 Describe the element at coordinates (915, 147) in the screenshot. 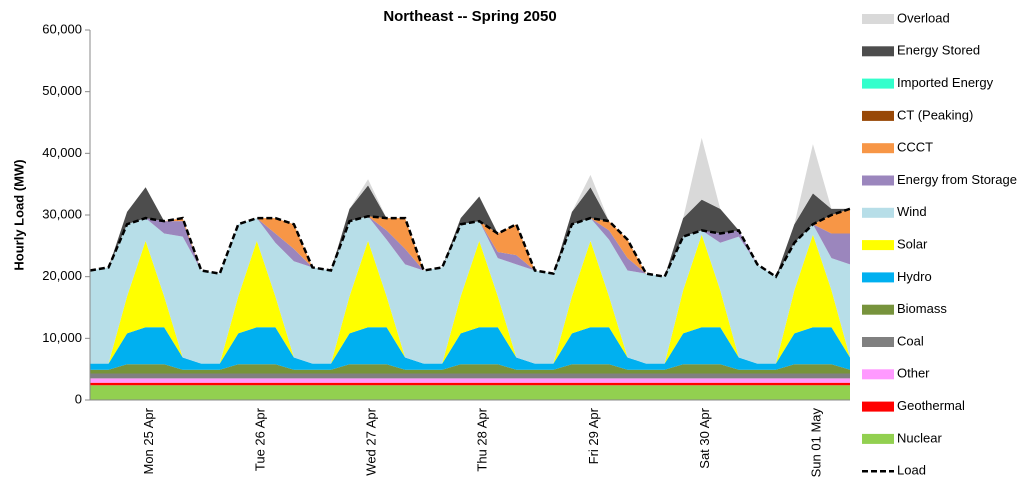

I see `legend-label: CCCT` at that location.